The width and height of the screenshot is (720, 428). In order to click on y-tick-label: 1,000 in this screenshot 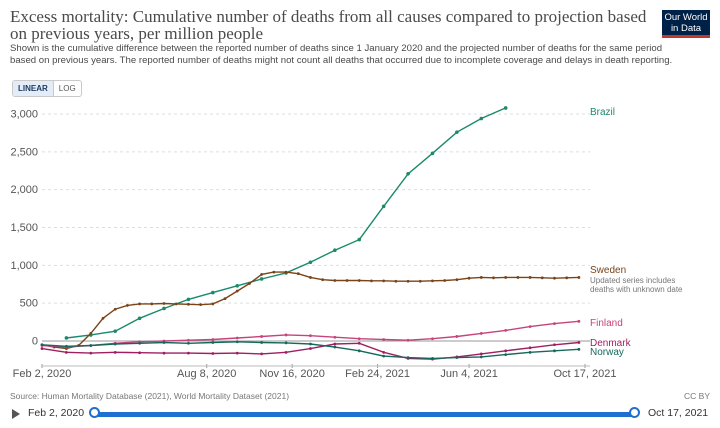, I will do `click(24, 266)`.